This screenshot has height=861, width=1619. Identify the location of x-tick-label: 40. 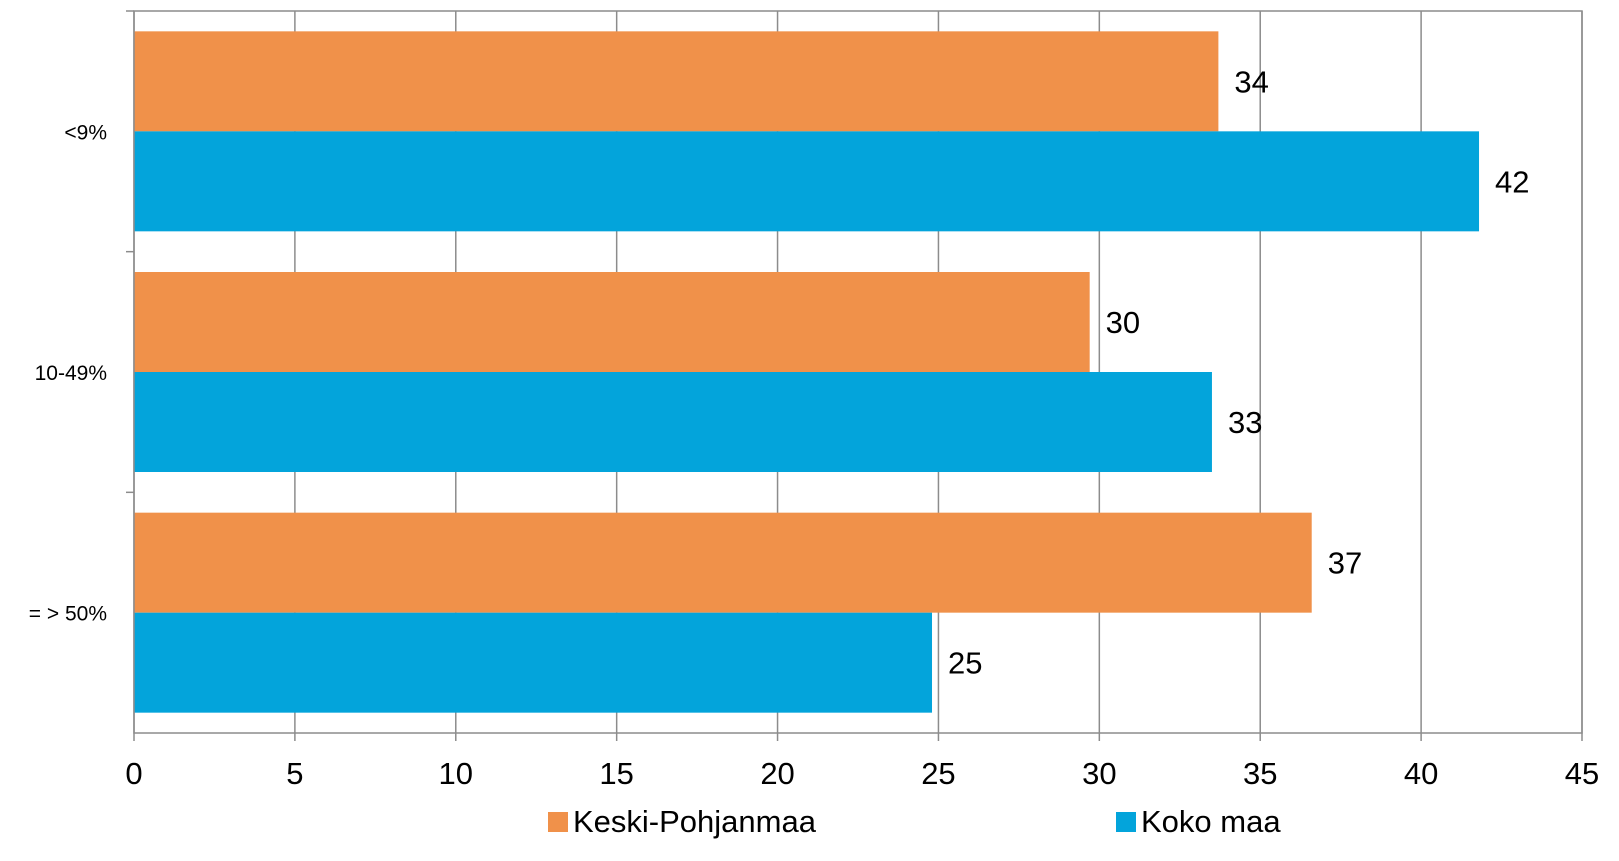
(1421, 773).